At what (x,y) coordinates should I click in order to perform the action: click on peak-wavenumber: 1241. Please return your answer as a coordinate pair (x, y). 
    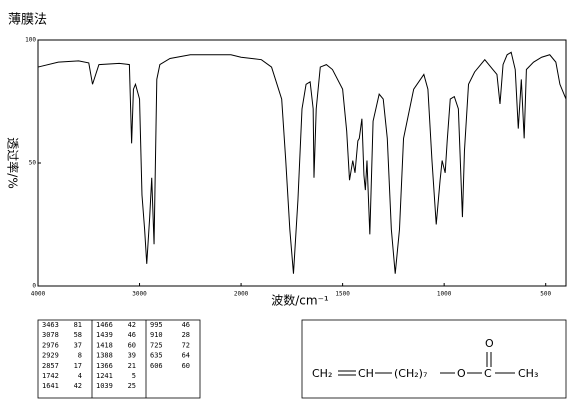
    Looking at the image, I should click on (104, 376).